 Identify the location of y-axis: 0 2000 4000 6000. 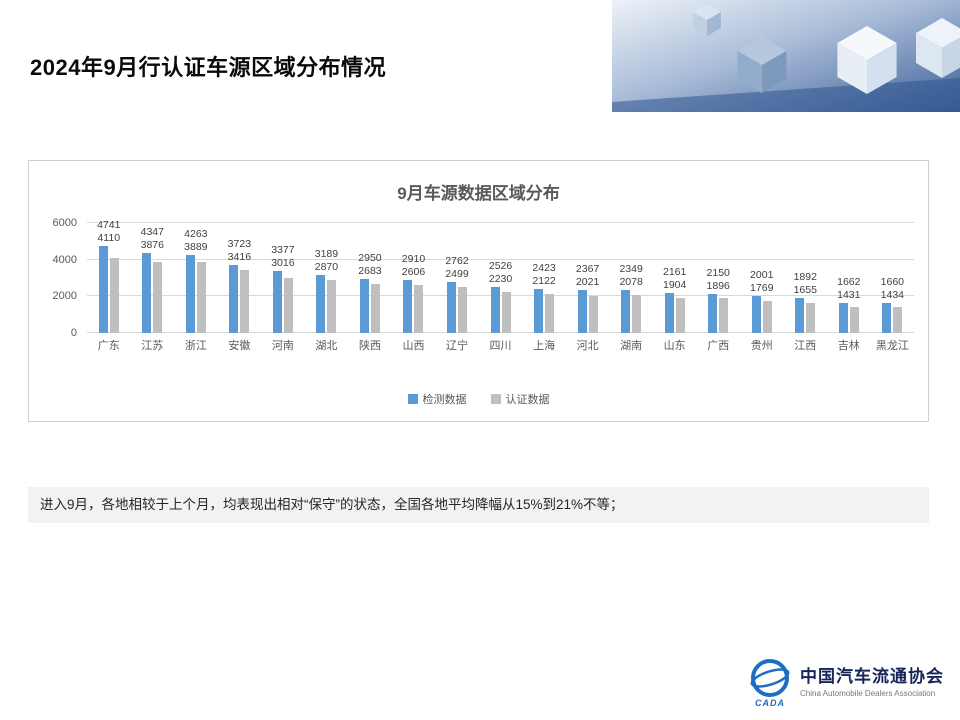
(61, 278).